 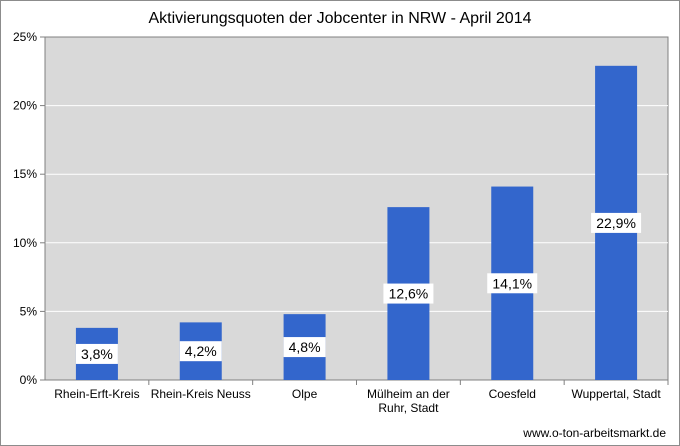 What do you see at coordinates (25, 37) in the screenshot?
I see `y-tick-label: 25%` at bounding box center [25, 37].